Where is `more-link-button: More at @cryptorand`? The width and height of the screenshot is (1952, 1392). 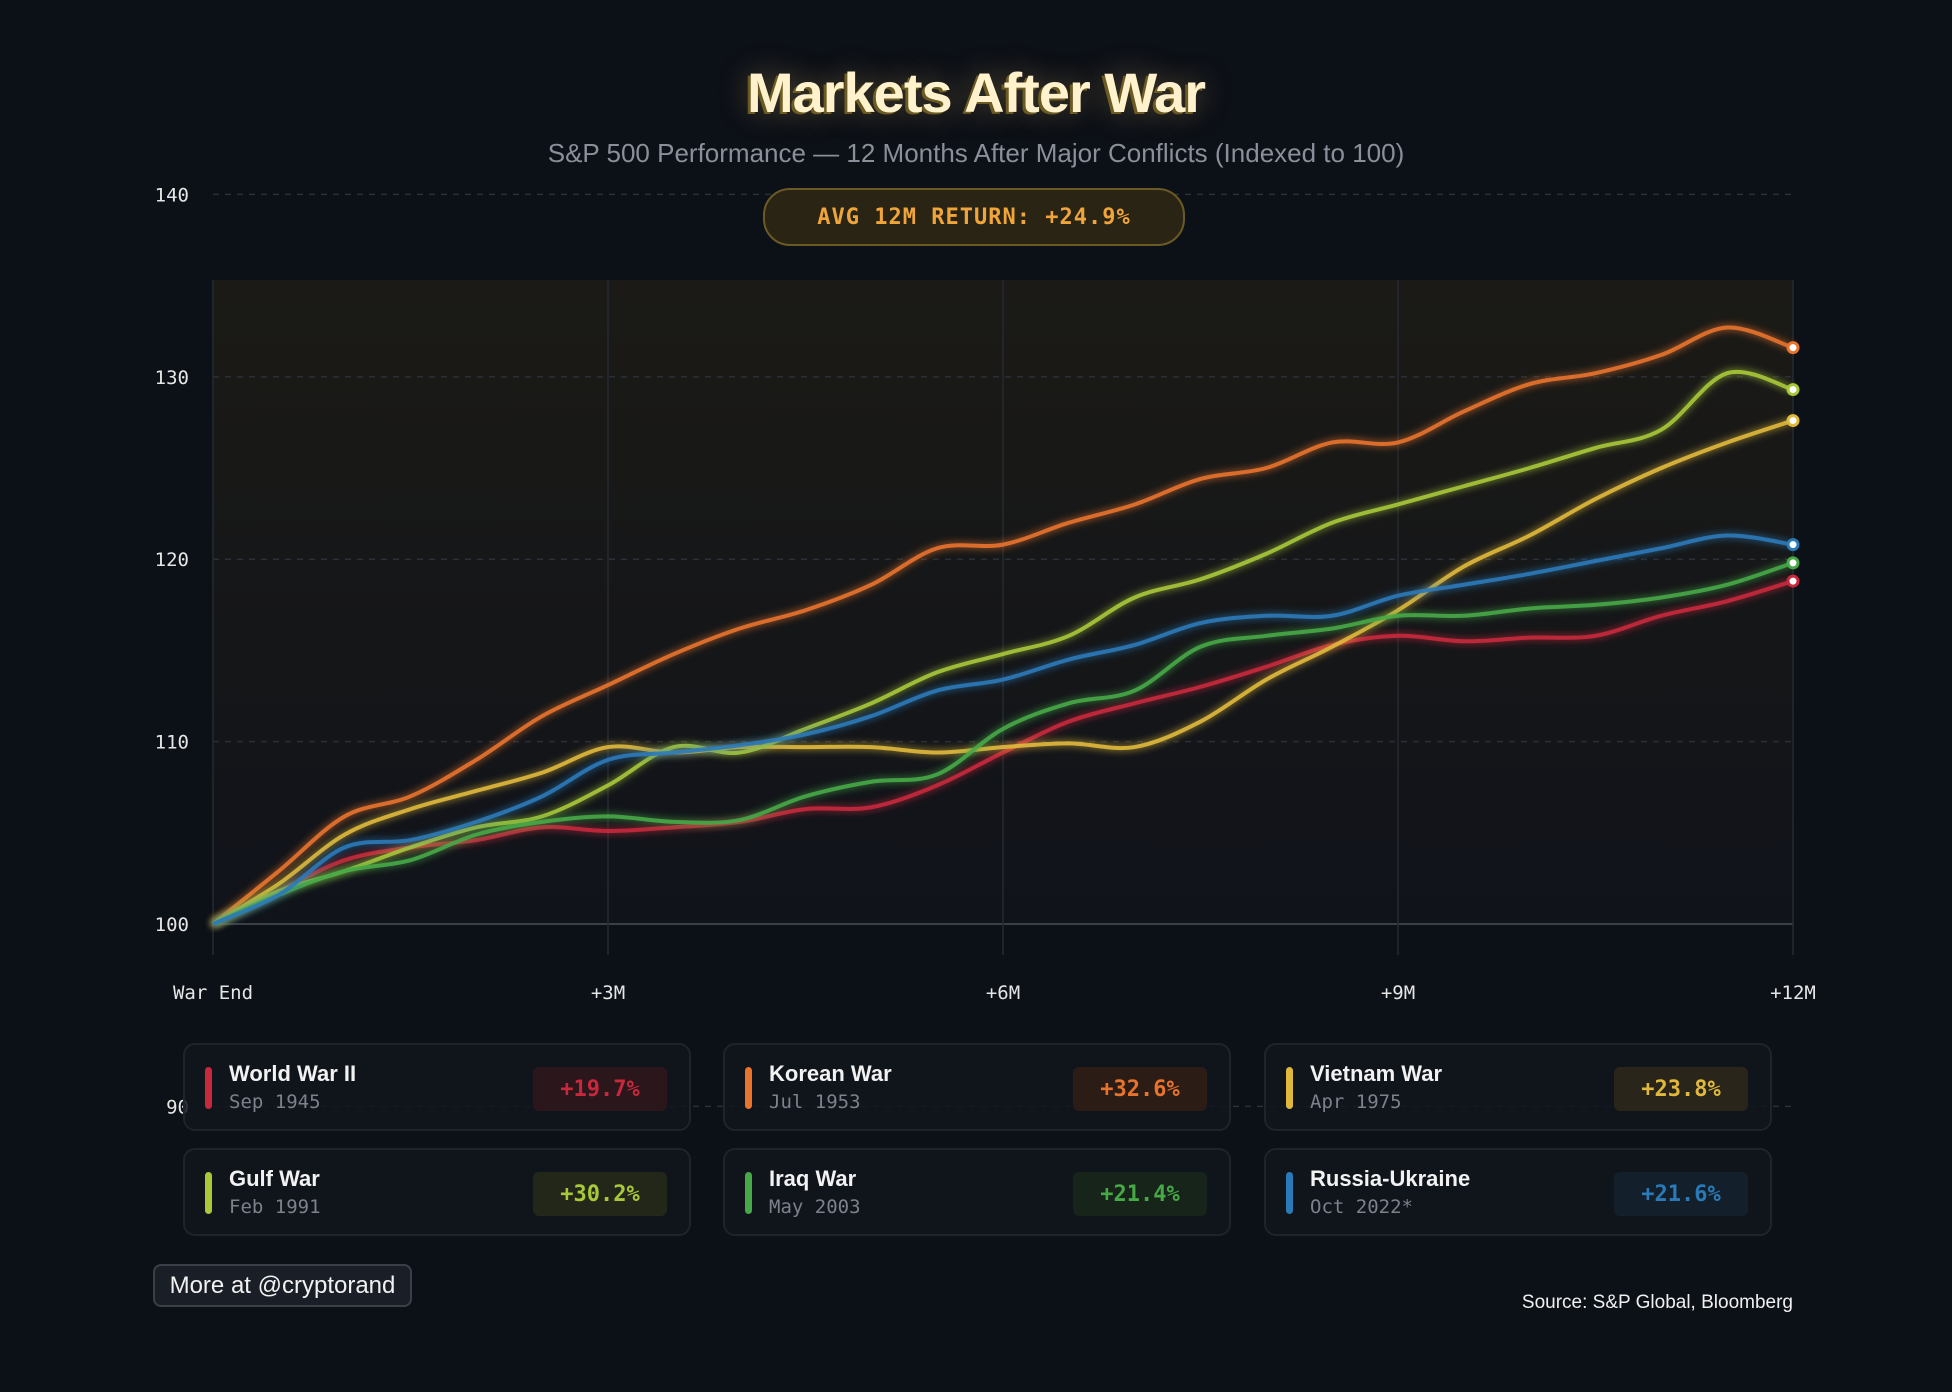
more-link-button: More at @cryptorand is located at coordinates (282, 1285).